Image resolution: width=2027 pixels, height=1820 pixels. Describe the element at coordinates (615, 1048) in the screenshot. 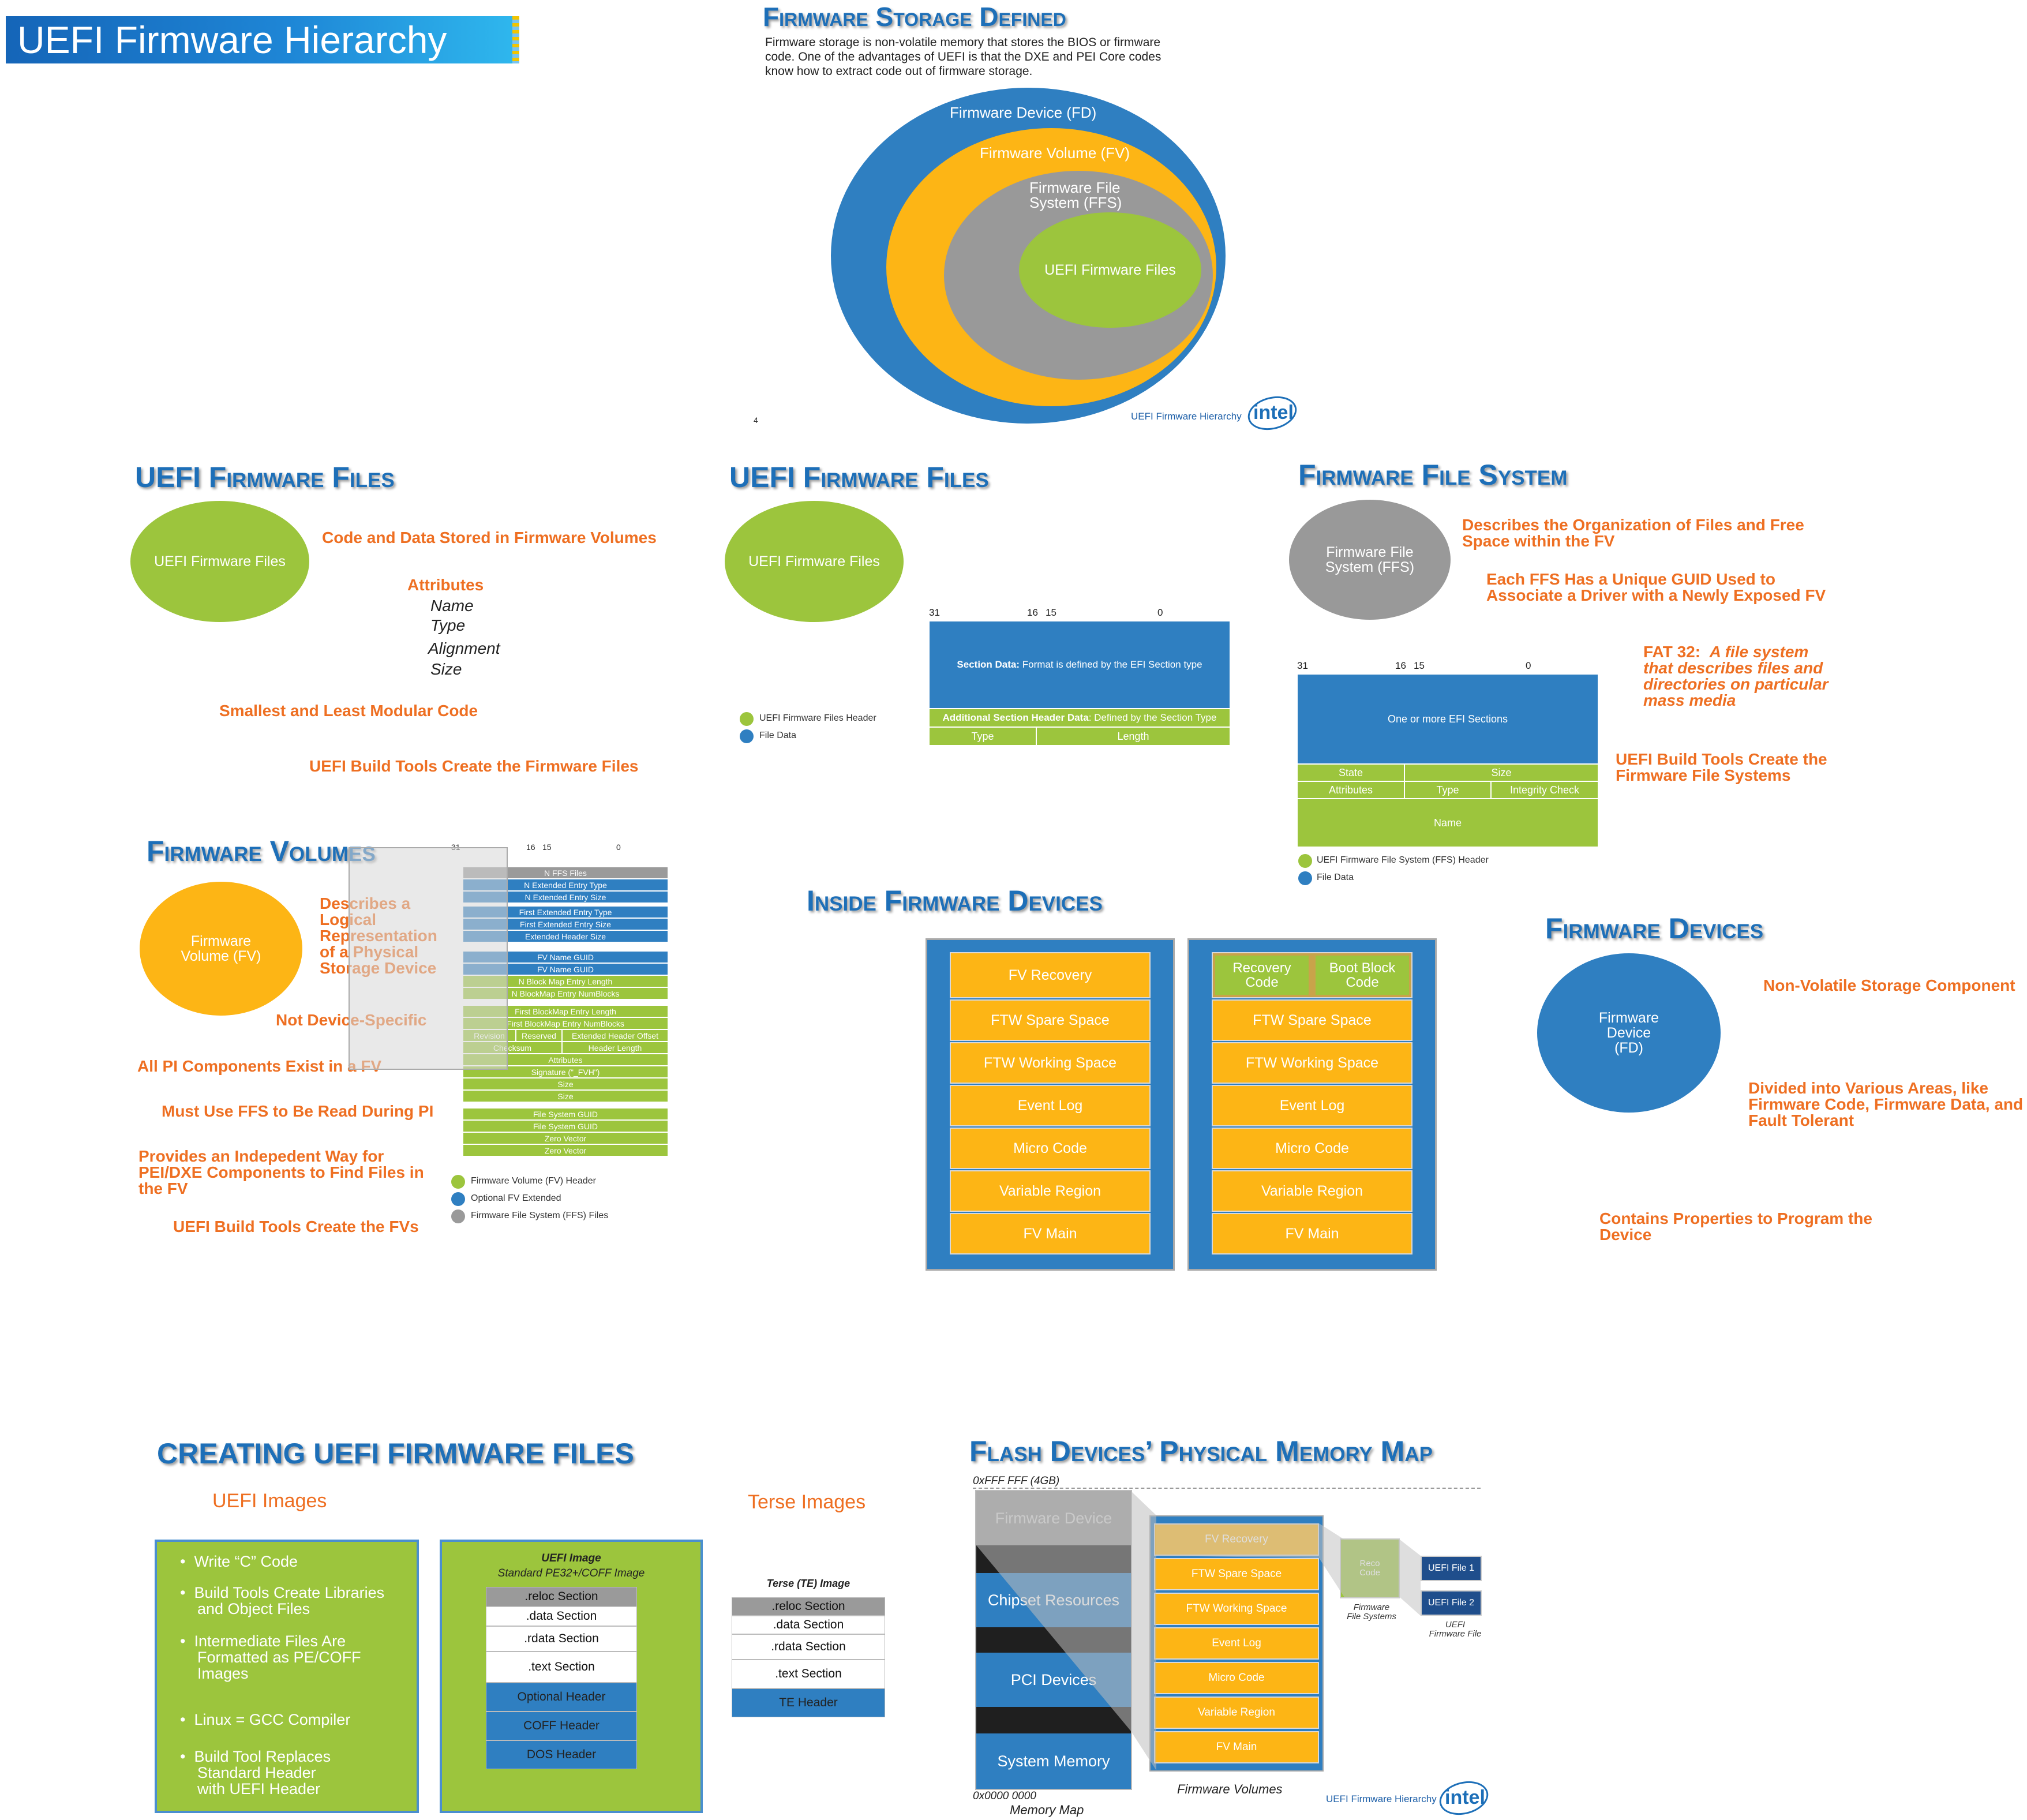

I see `fv-row-header-length: Header Length` at that location.